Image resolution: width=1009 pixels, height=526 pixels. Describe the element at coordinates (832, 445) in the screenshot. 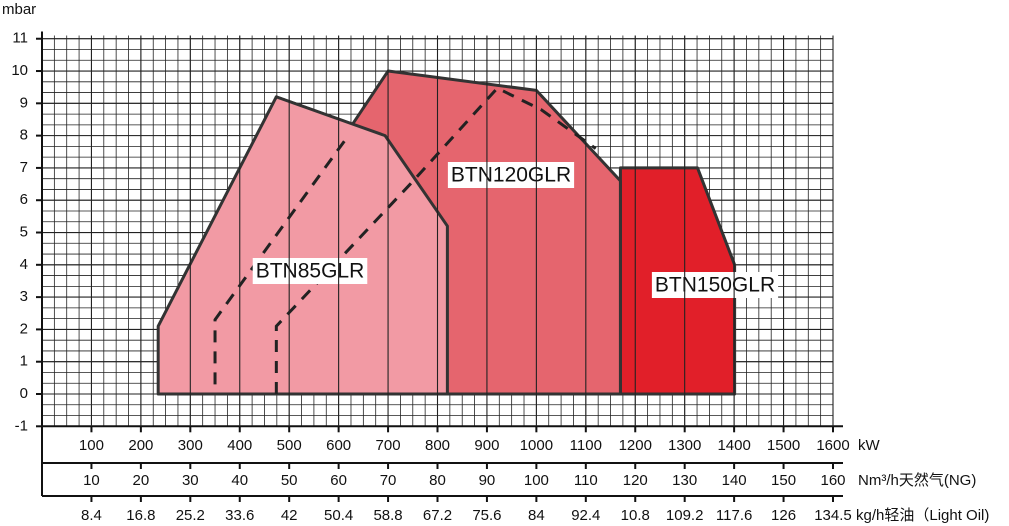

I see `x-tick-label: 1600` at that location.